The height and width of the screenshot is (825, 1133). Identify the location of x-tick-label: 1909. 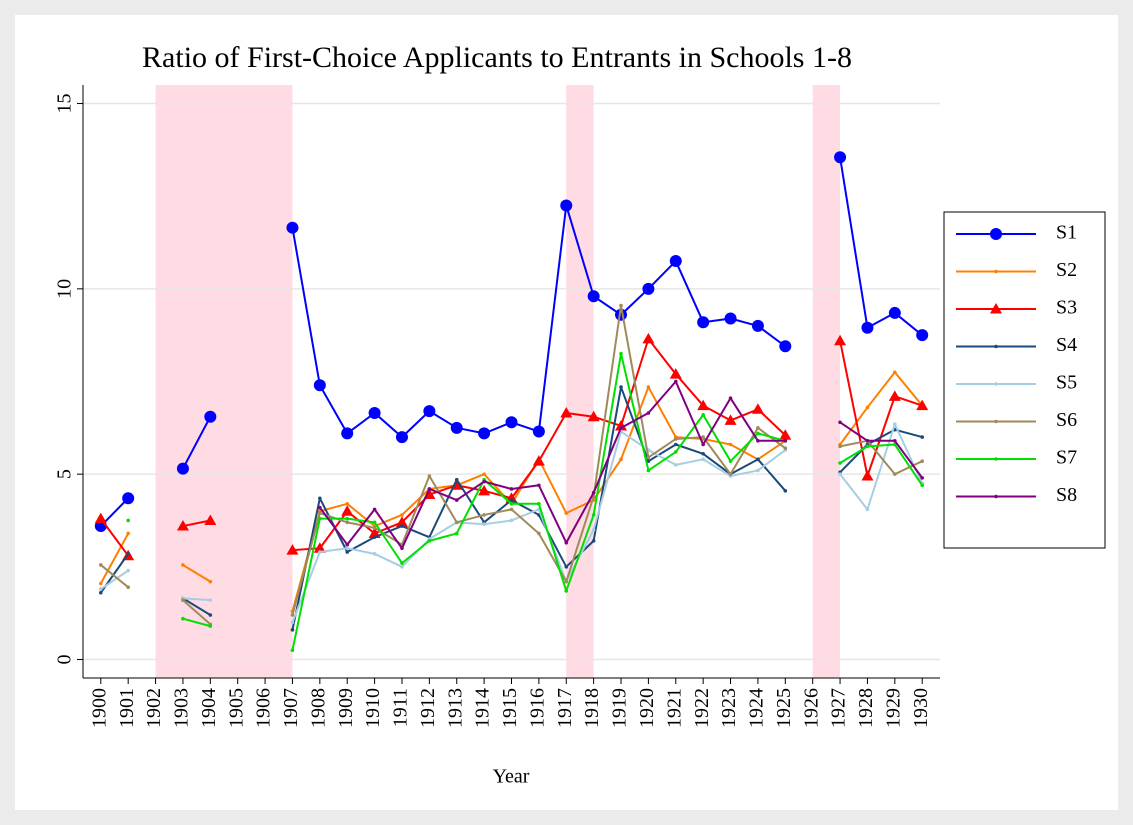
(346, 708).